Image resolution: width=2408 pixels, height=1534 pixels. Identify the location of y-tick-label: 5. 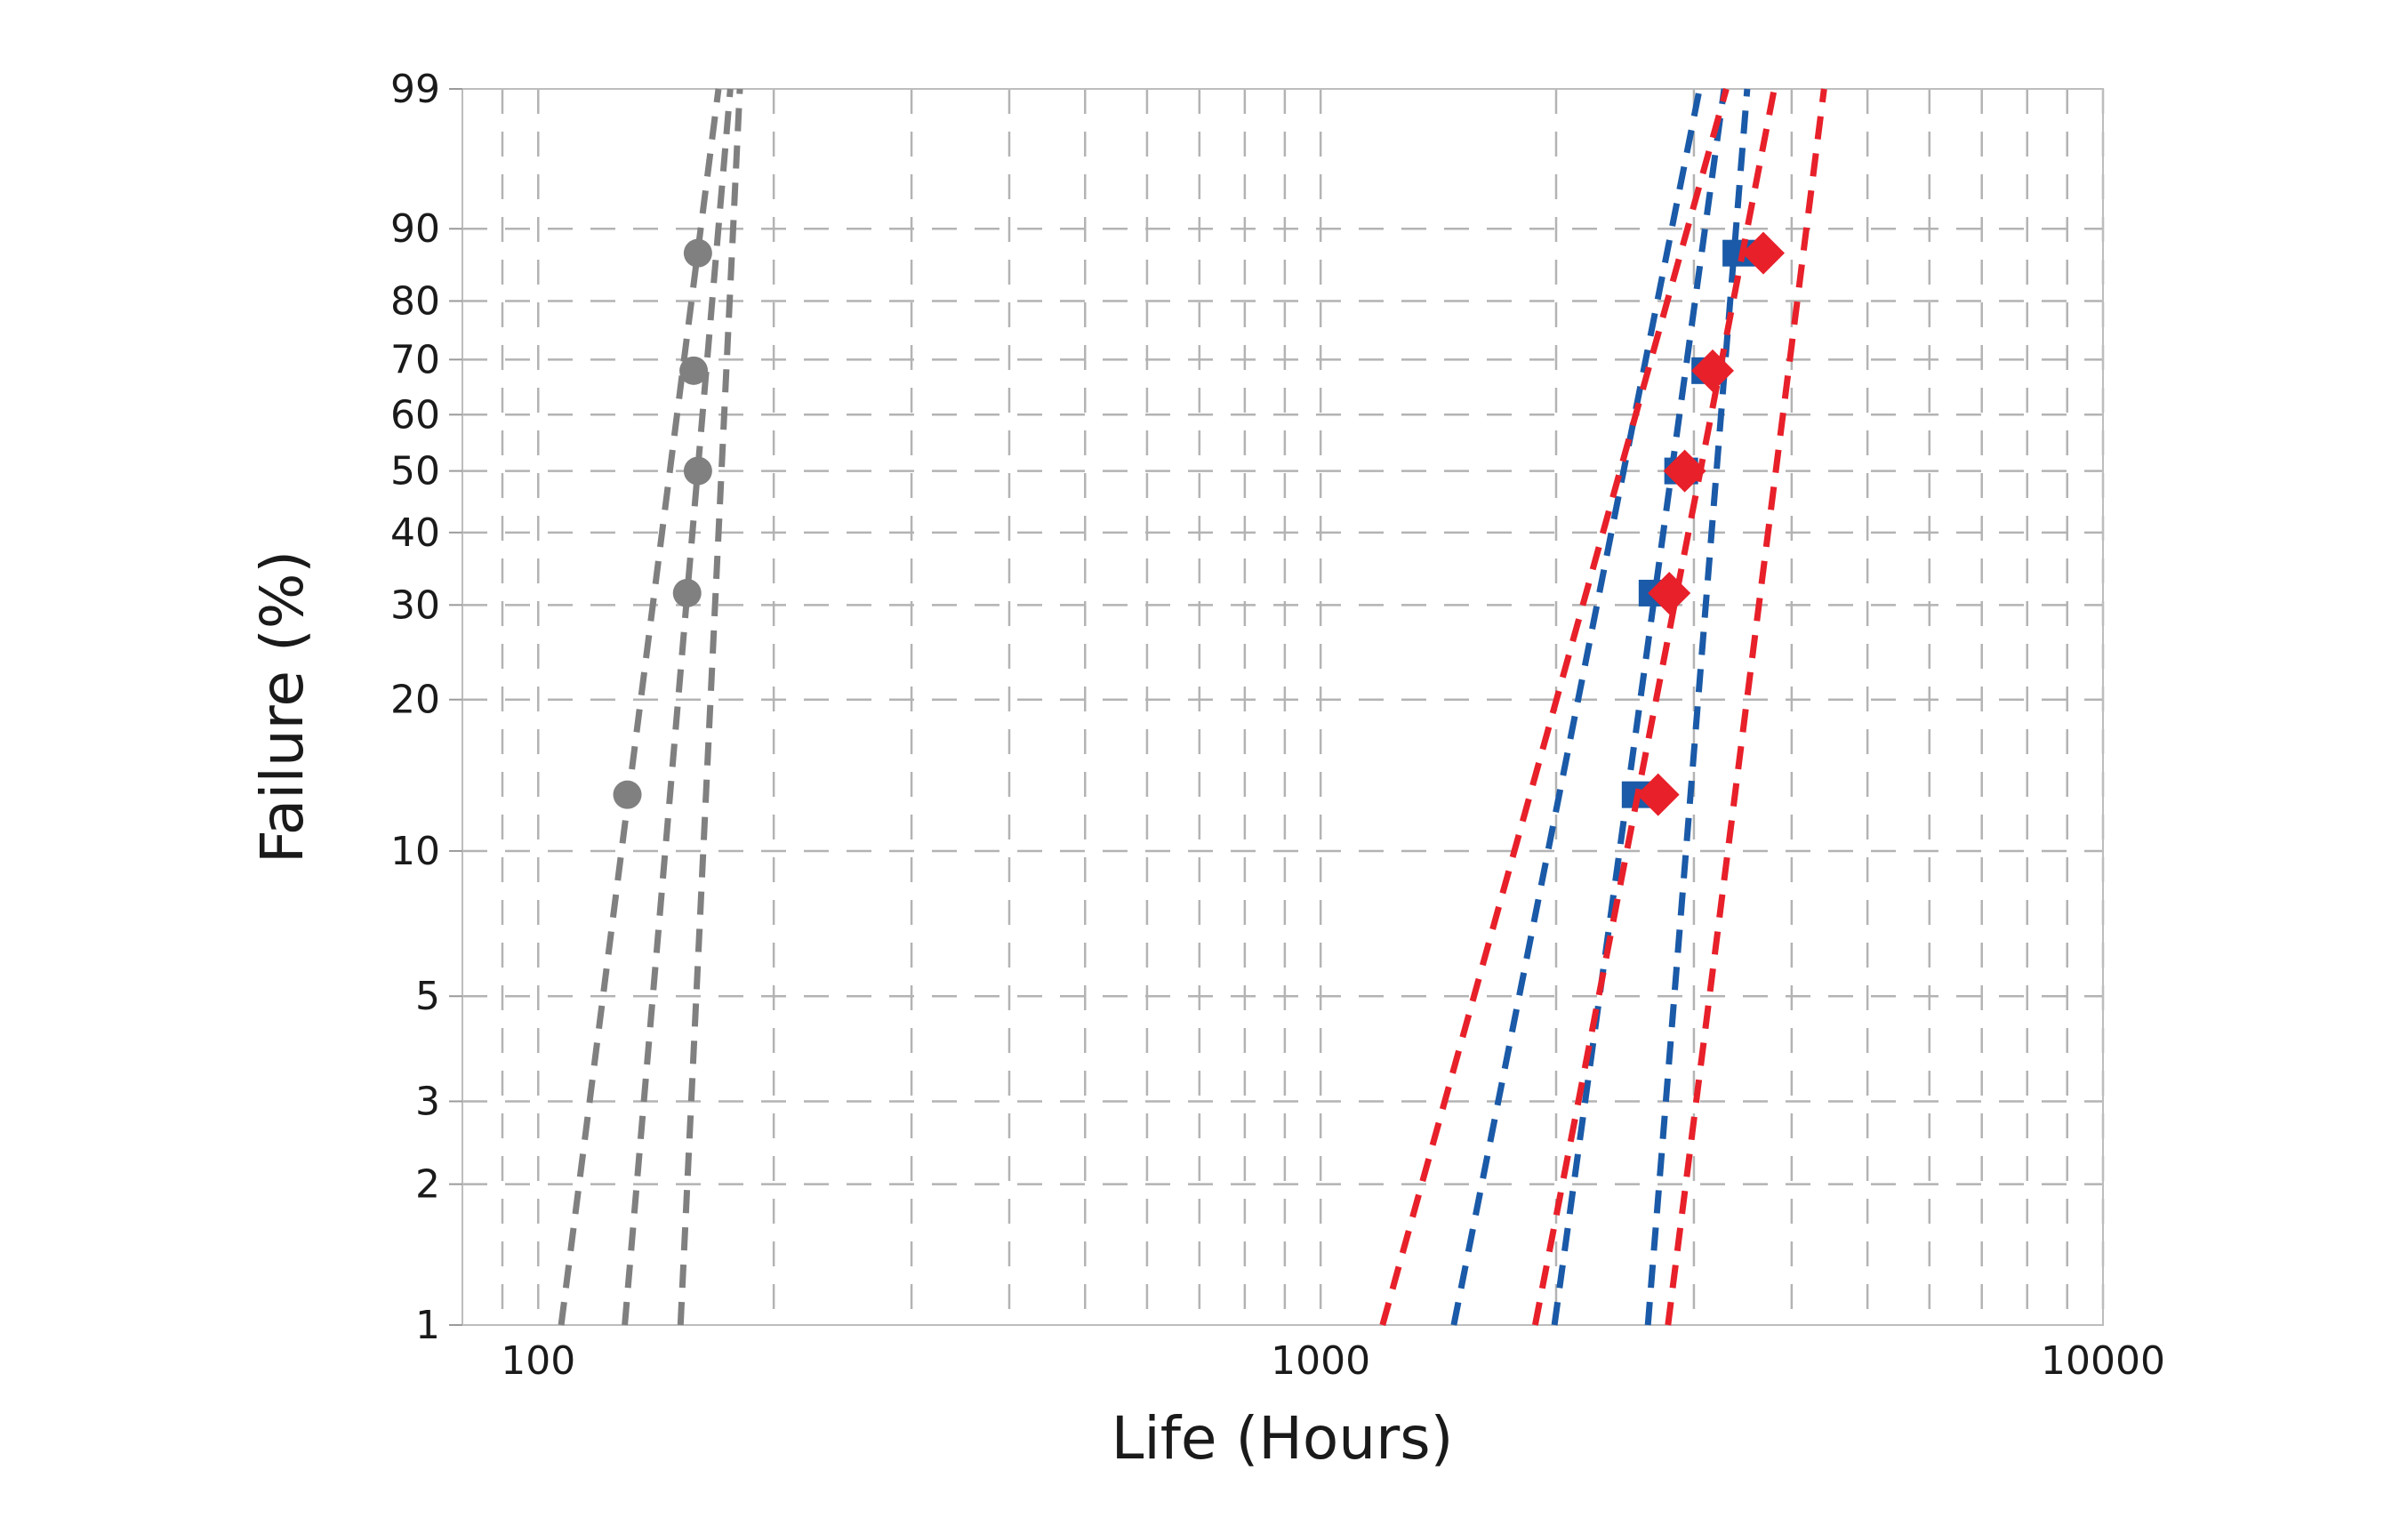
(428, 996).